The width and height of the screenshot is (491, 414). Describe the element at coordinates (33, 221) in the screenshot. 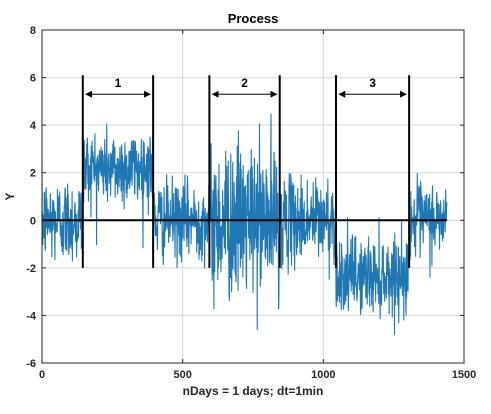

I see `y-tick-label: 0` at that location.